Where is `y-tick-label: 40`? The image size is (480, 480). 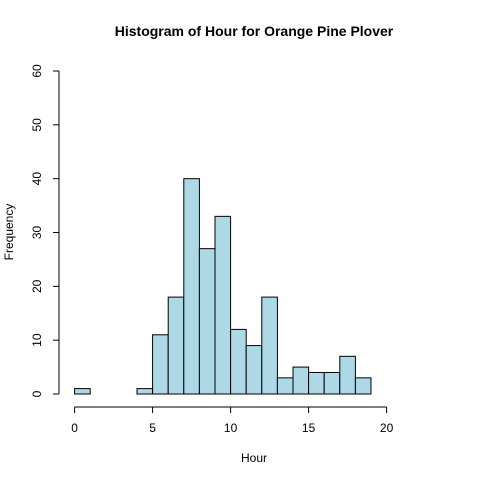
y-tick-label: 40 is located at coordinates (37, 179).